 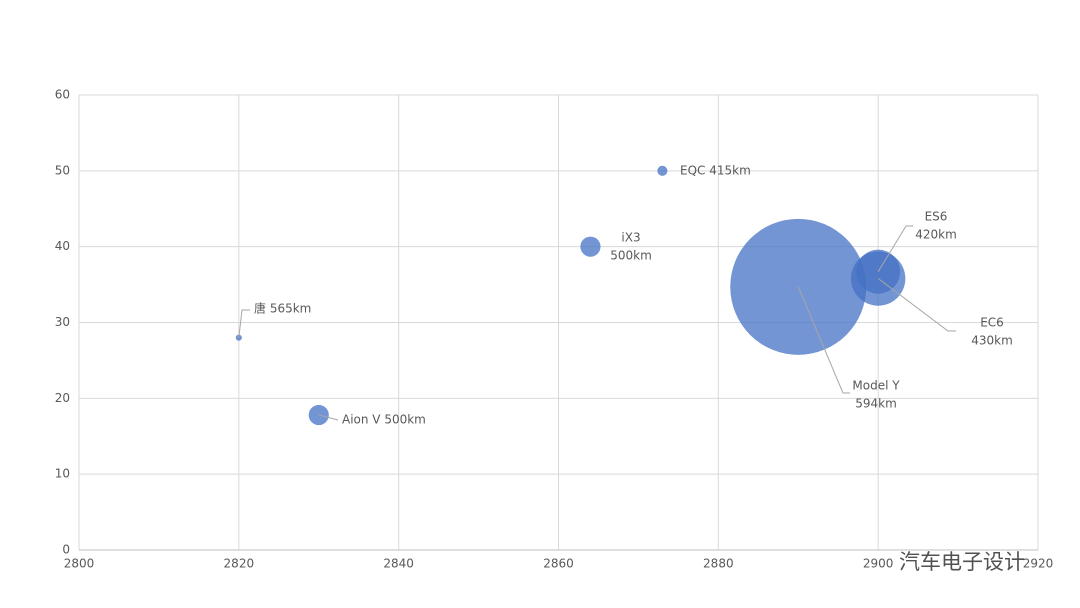 I want to click on data-label: EQC 415km, so click(x=715, y=171).